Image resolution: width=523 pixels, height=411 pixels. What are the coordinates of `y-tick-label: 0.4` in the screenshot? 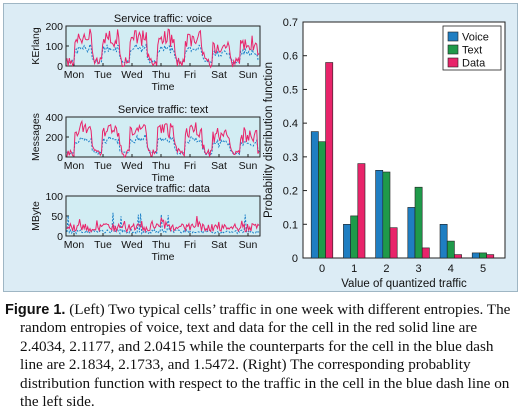 It's located at (290, 124).